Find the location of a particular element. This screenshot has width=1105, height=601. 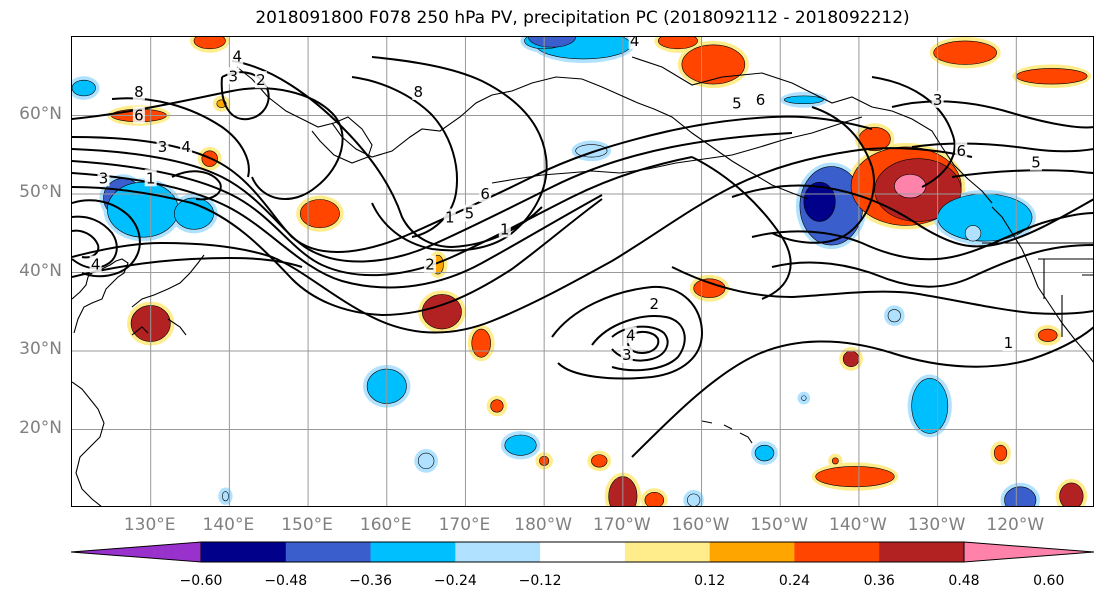

contour-label: 8 is located at coordinates (139, 92).